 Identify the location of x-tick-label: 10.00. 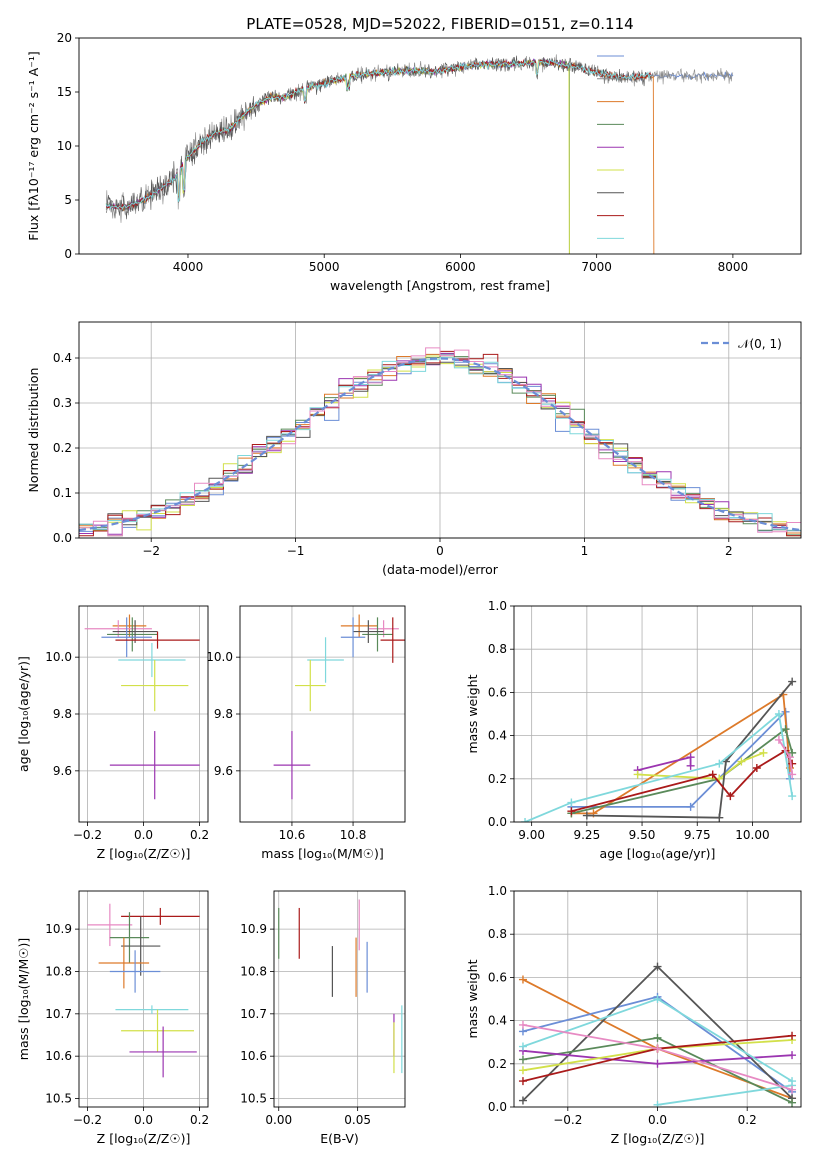
(752, 835).